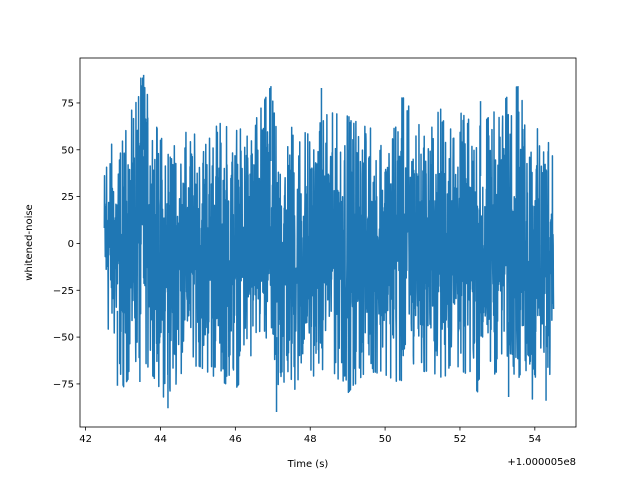 Image resolution: width=640 pixels, height=480 pixels. What do you see at coordinates (29, 242) in the screenshot?
I see `y-axis-label: whitened-noise` at bounding box center [29, 242].